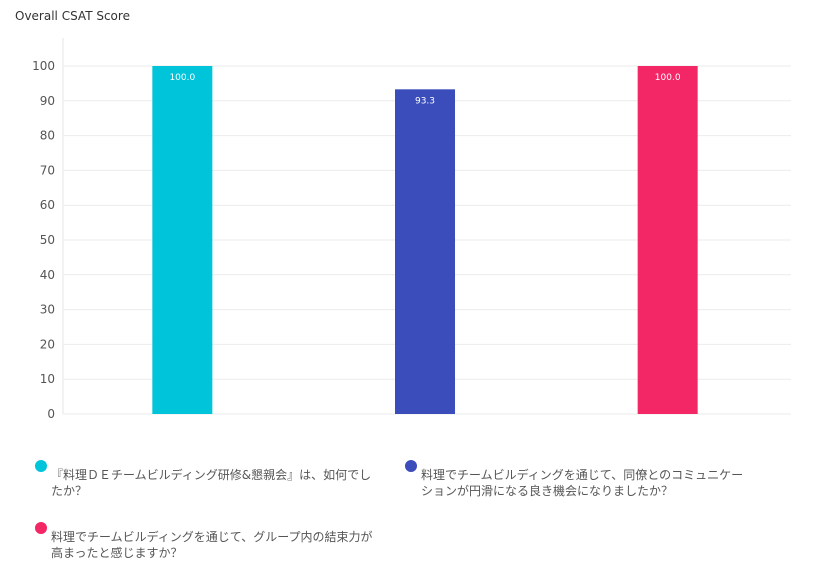 The image size is (816, 572). Describe the element at coordinates (212, 545) in the screenshot. I see `legend-label-3: 料理でチームビルディングを通じて、グループ内の結束力が高まったと感じますか？` at that location.